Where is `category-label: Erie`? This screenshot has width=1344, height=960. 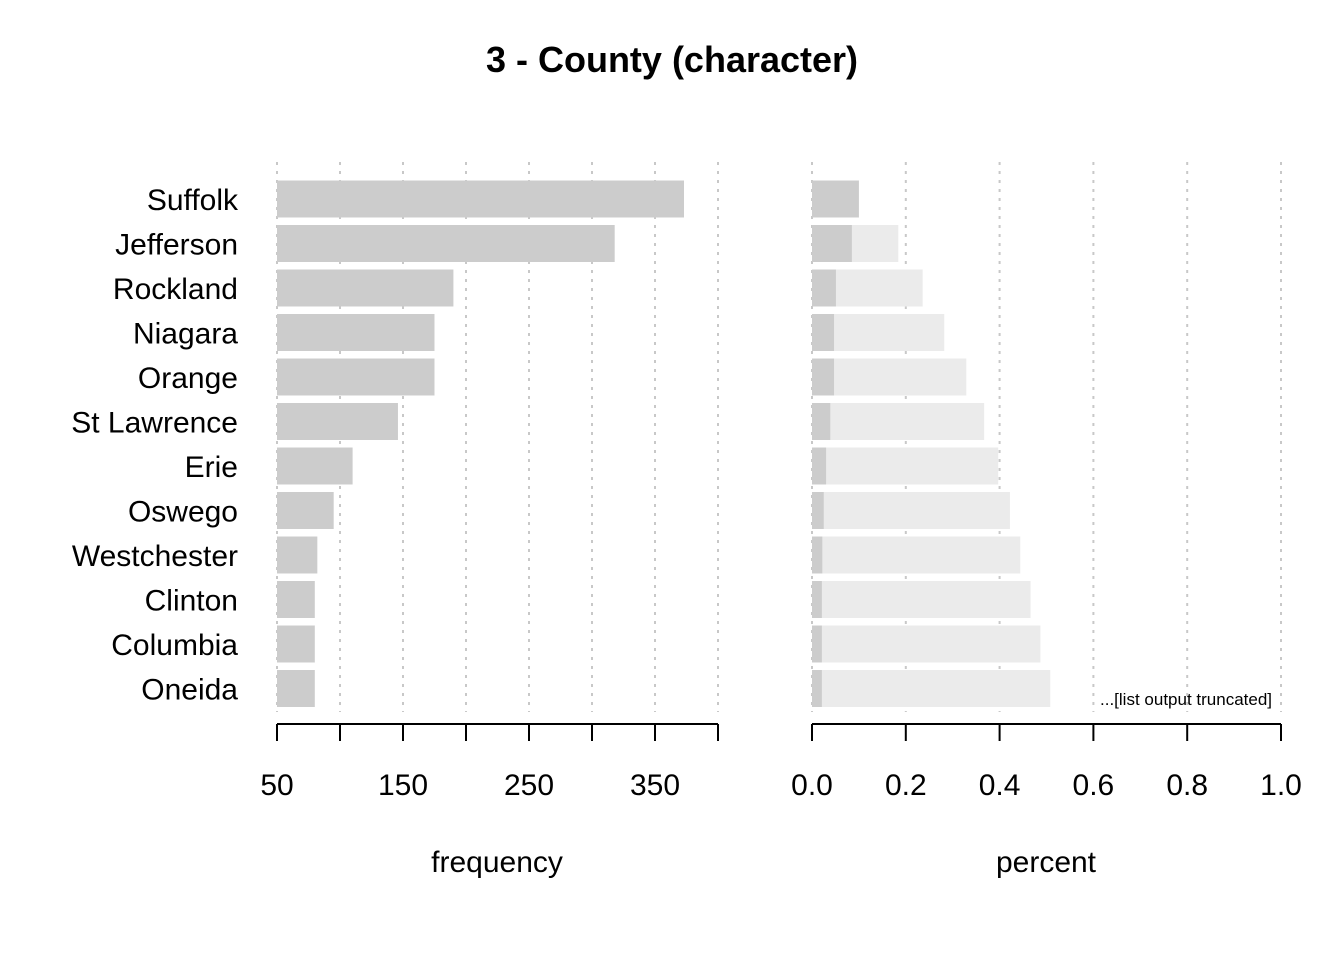
category-label: Erie is located at coordinates (211, 467).